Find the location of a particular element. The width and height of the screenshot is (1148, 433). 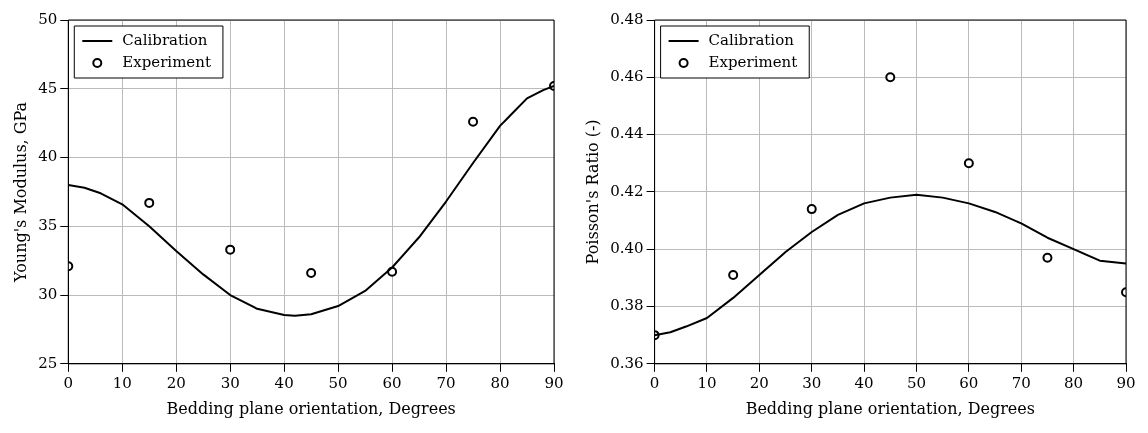

y-tick-label: 0.48 is located at coordinates (627, 18).